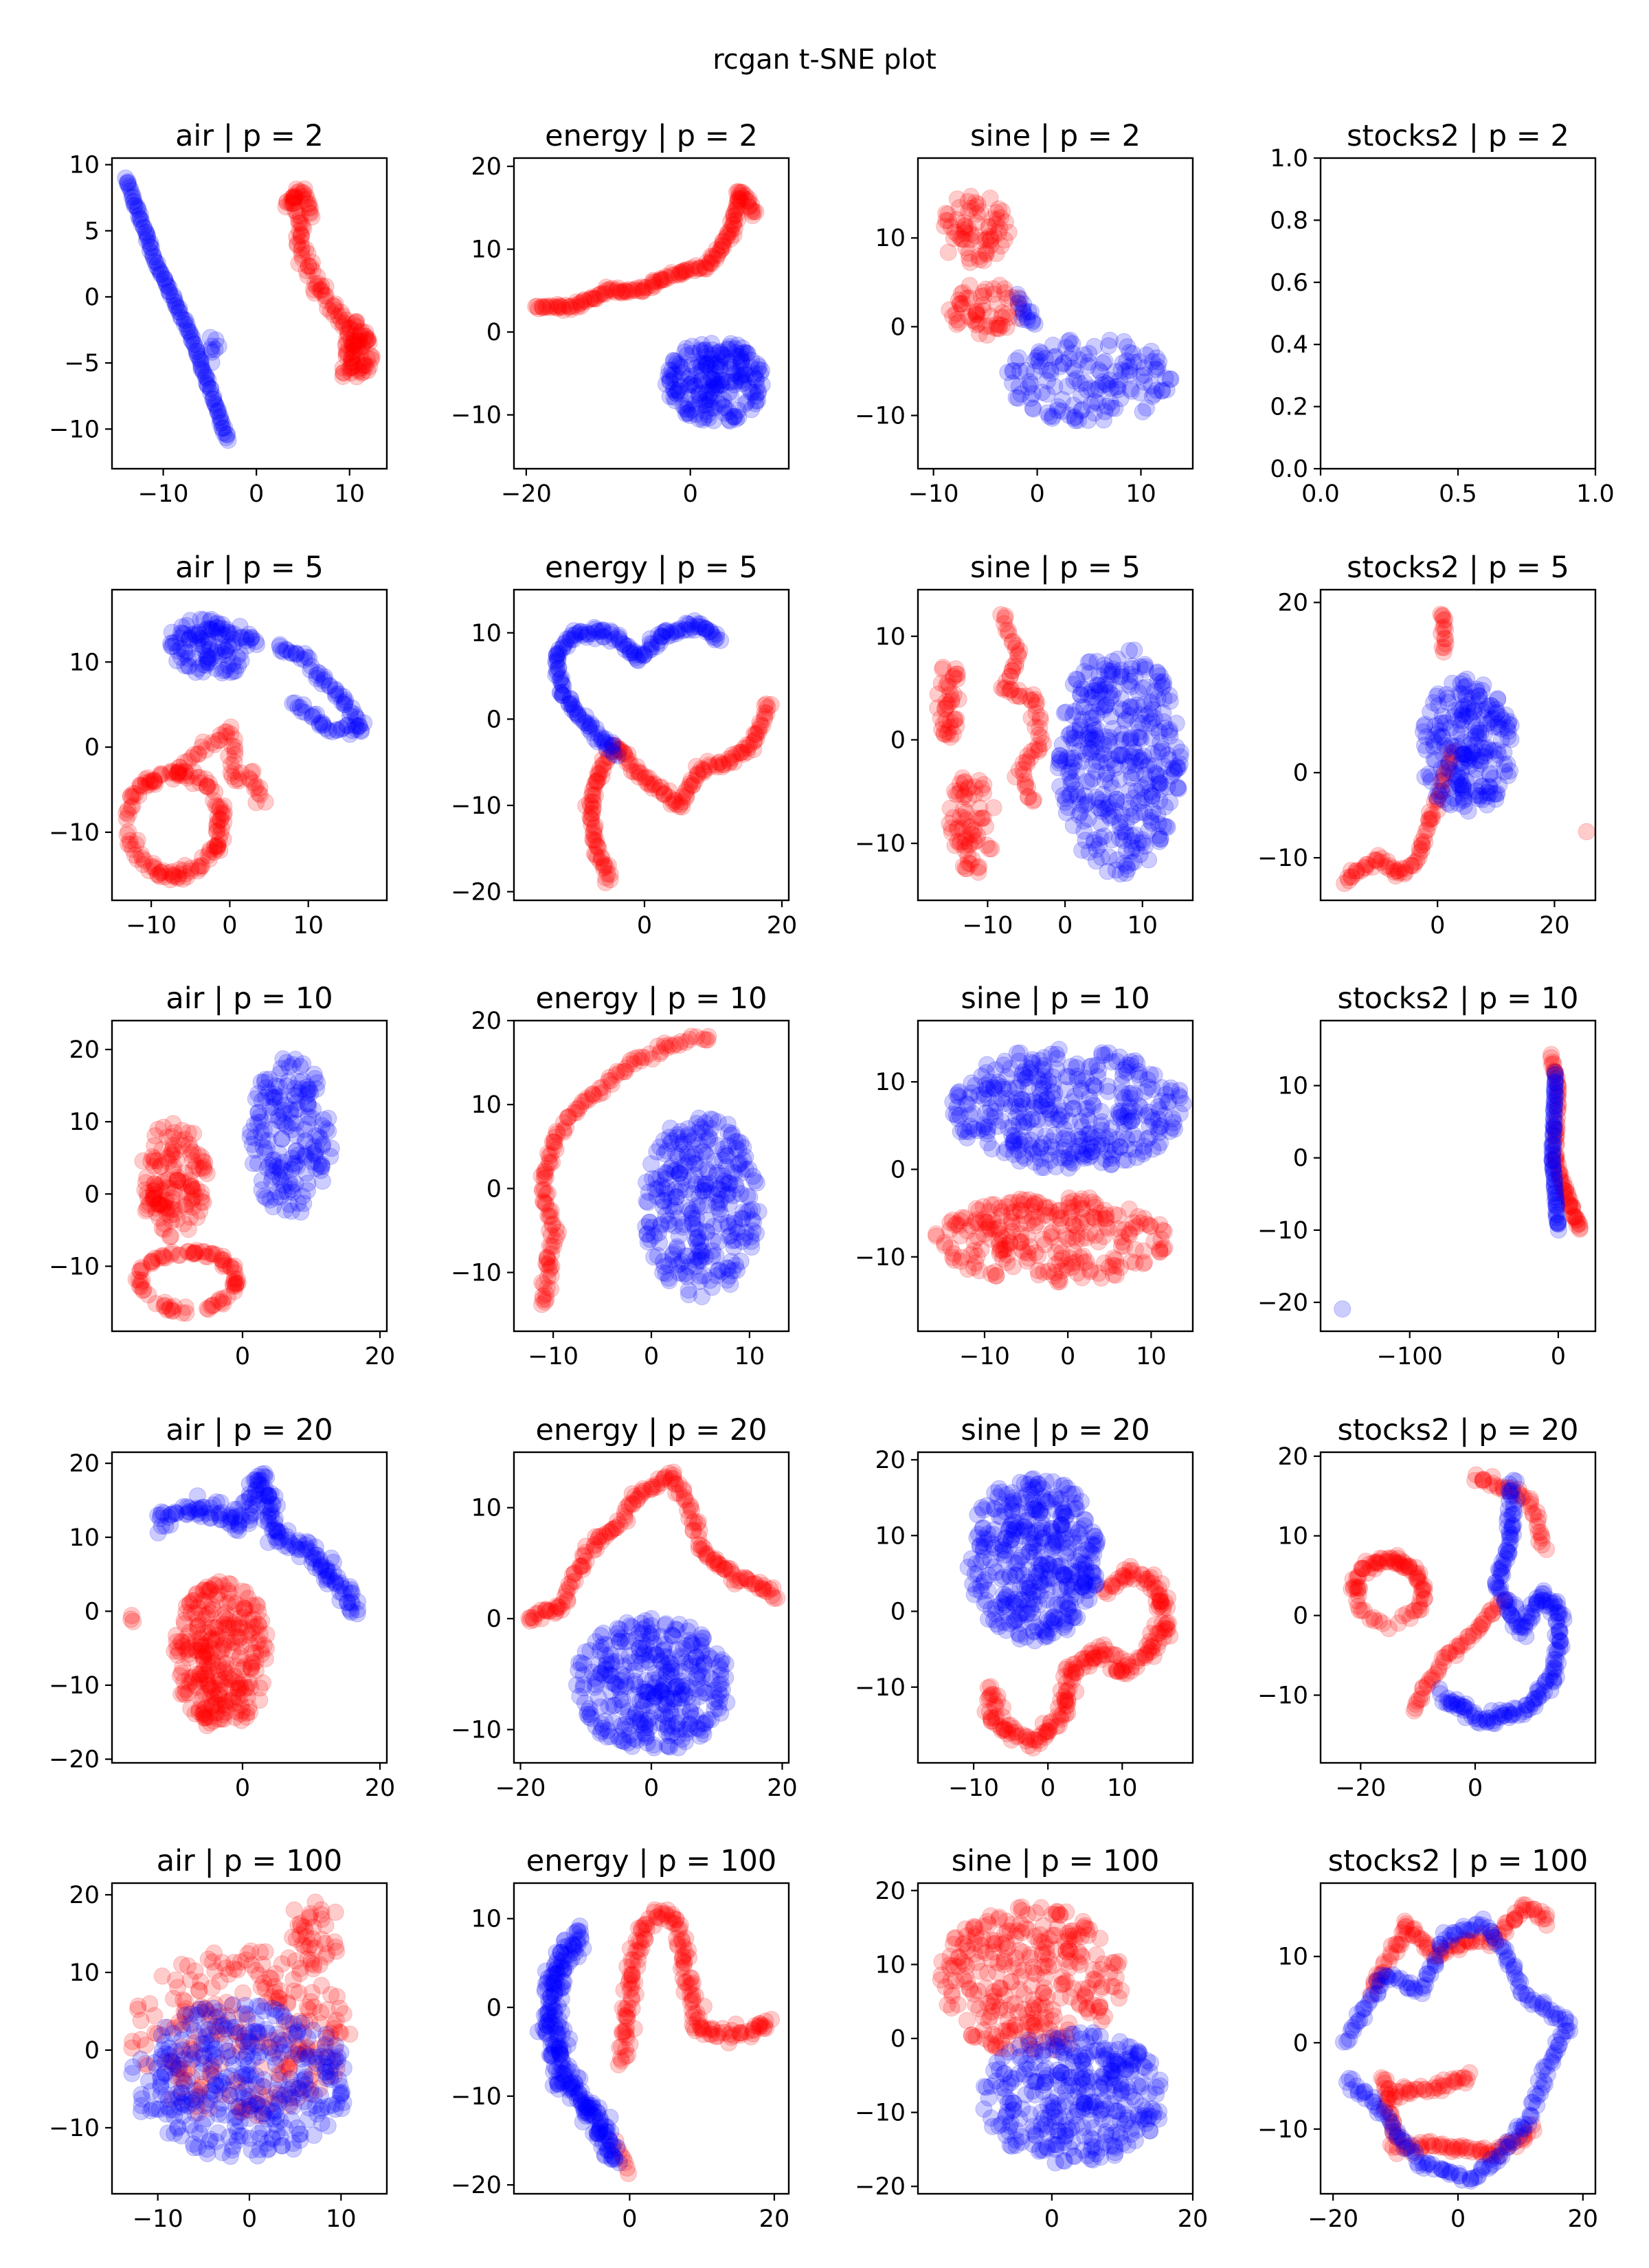  Describe the element at coordinates (249, 568) in the screenshot. I see `subplot-title: air | p = 5` at that location.